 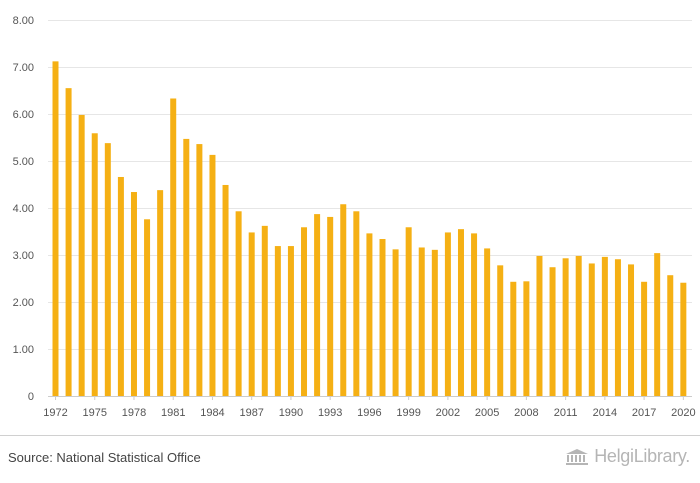 What do you see at coordinates (251, 413) in the screenshot?
I see `x-tick-label: 1987` at bounding box center [251, 413].